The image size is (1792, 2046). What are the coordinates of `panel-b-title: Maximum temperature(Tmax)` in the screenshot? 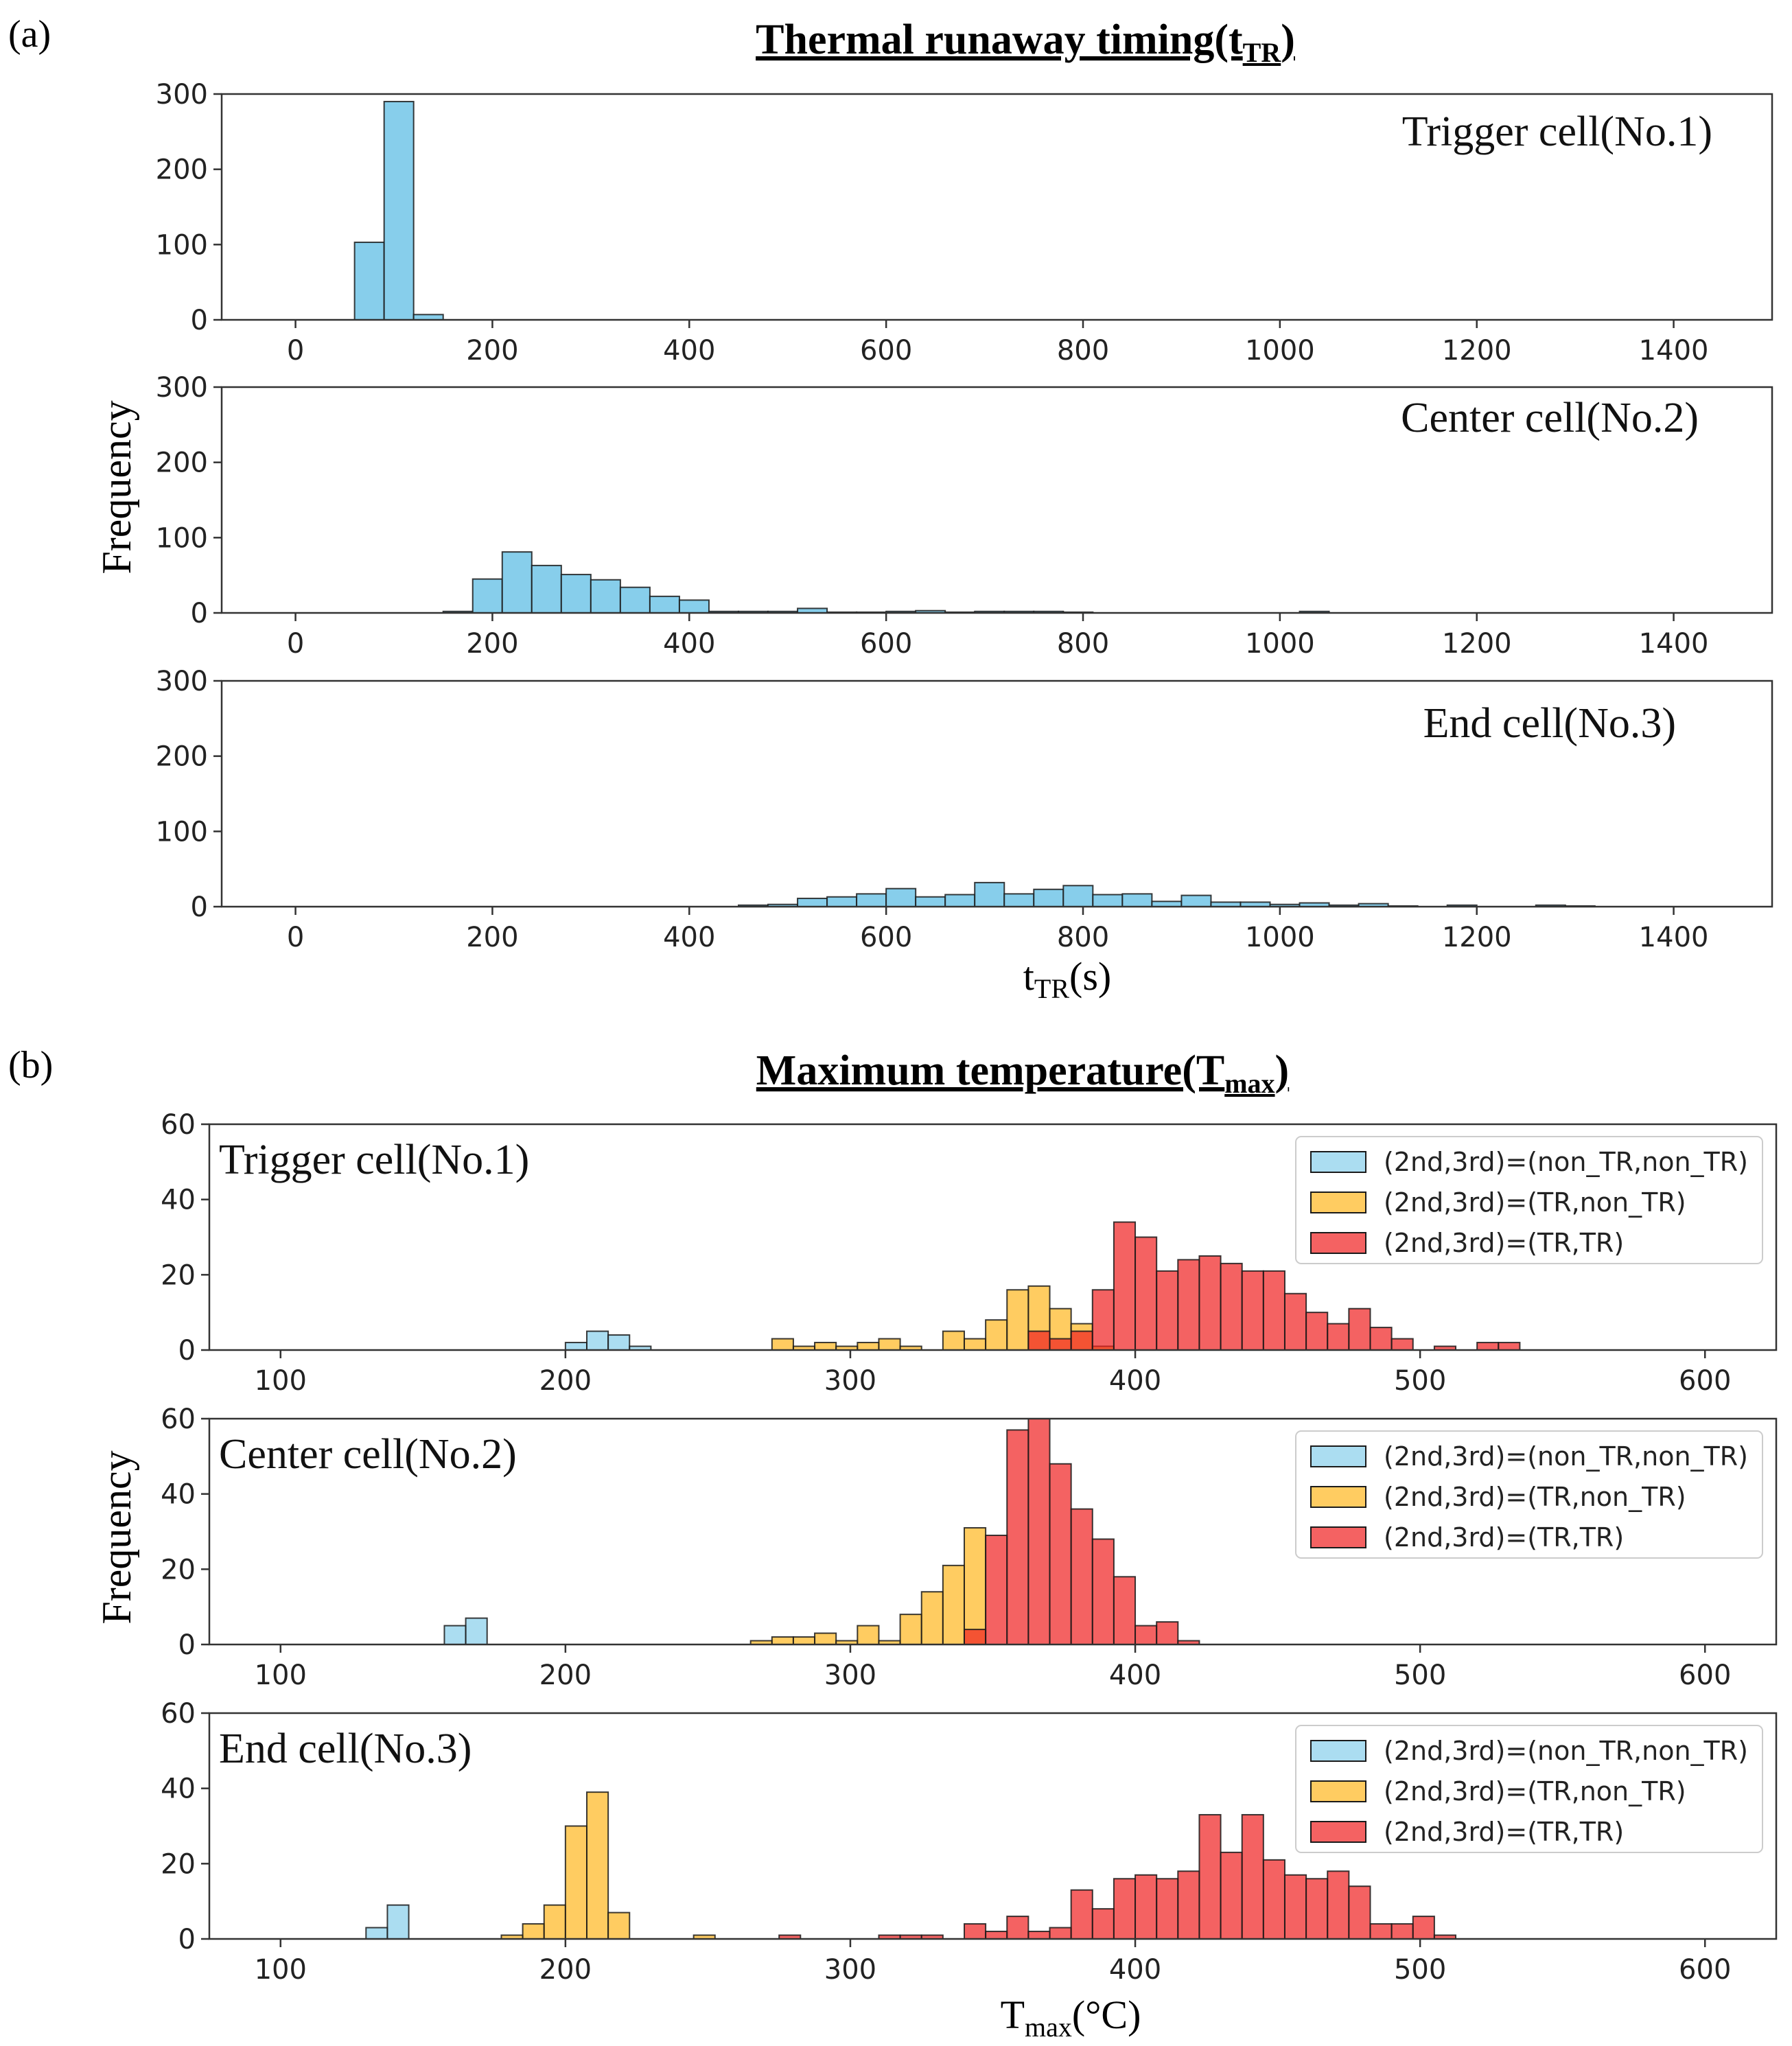 It's located at (1022, 1073).